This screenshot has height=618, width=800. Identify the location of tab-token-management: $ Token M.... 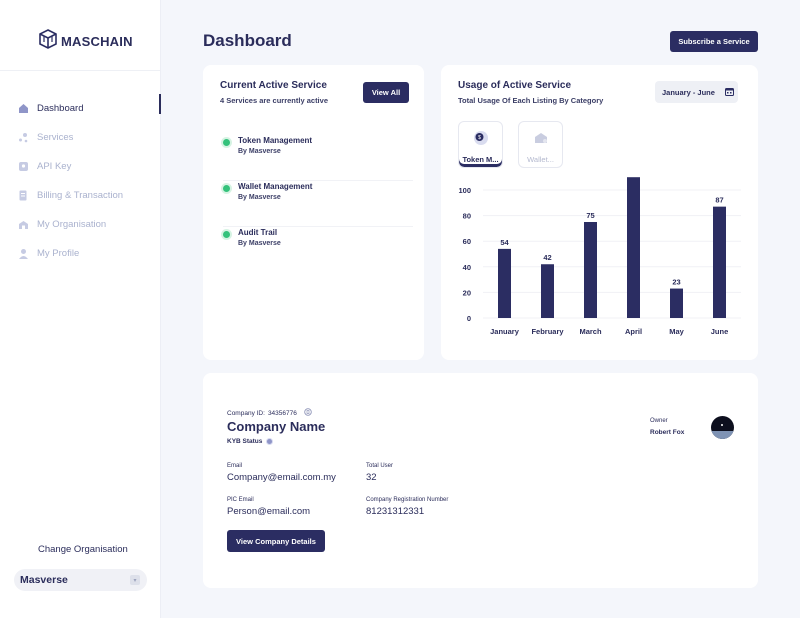
(480, 144).